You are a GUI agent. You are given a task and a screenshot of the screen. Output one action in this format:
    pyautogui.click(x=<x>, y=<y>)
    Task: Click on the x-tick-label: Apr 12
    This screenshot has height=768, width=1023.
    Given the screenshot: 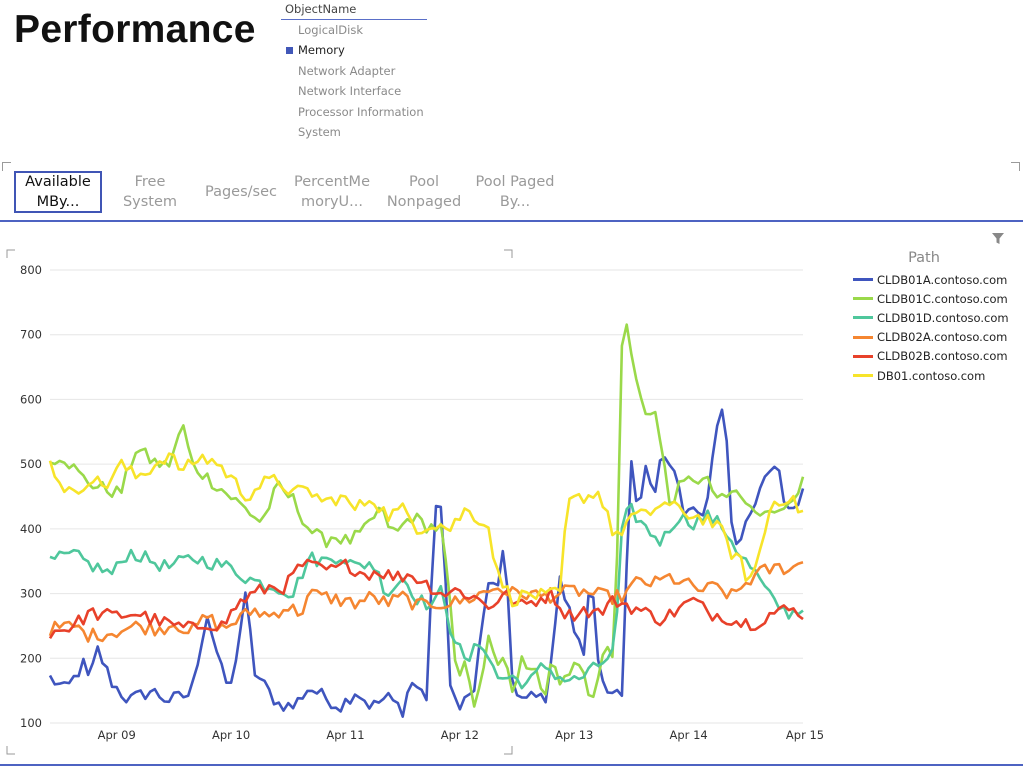 What is the action you would take?
    pyautogui.click(x=460, y=735)
    